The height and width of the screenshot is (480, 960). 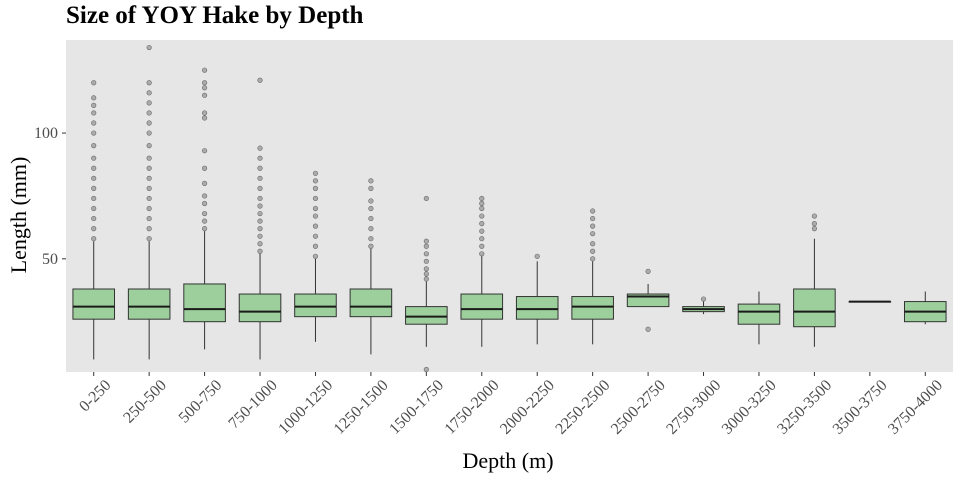 What do you see at coordinates (749, 407) in the screenshot?
I see `x-tick-label: 3000-3250` at bounding box center [749, 407].